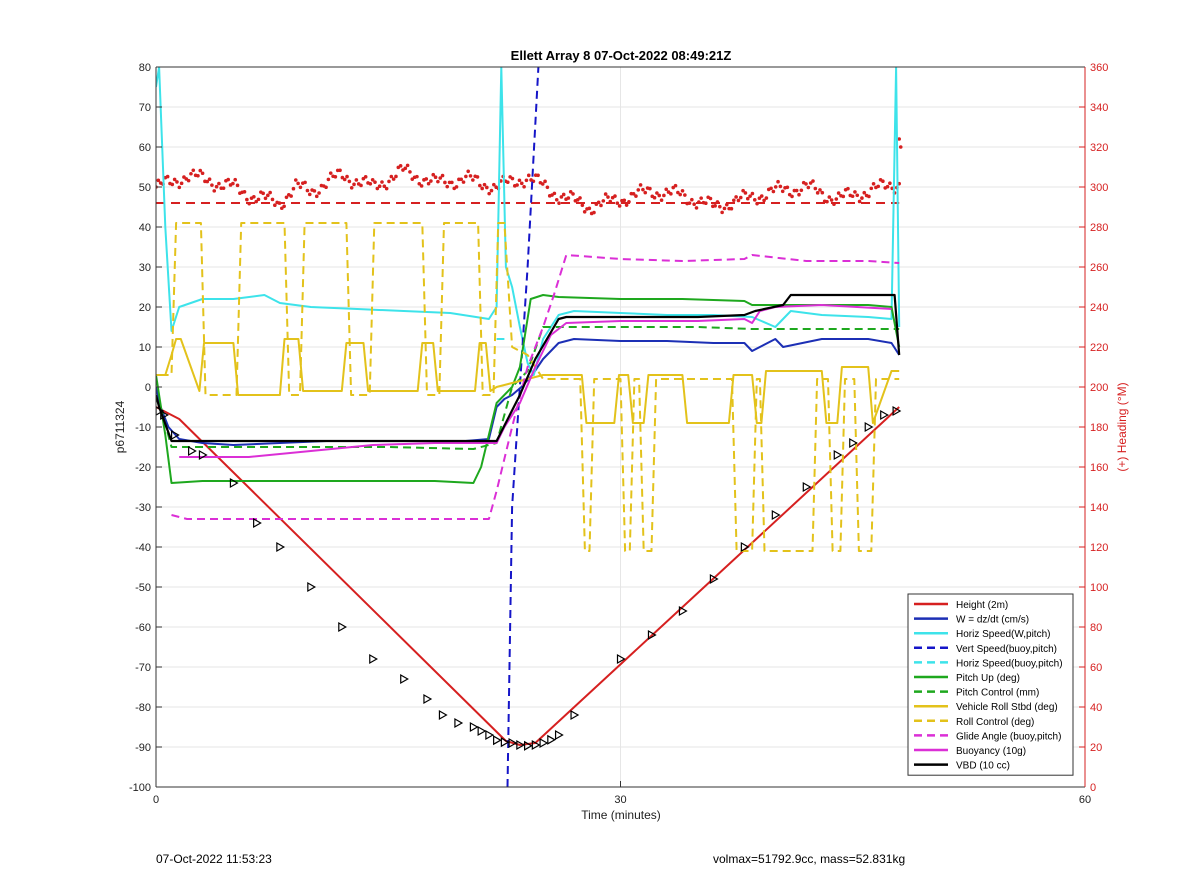 The height and width of the screenshot is (885, 1200). I want to click on y2-tick-label: 200, so click(1099, 388).